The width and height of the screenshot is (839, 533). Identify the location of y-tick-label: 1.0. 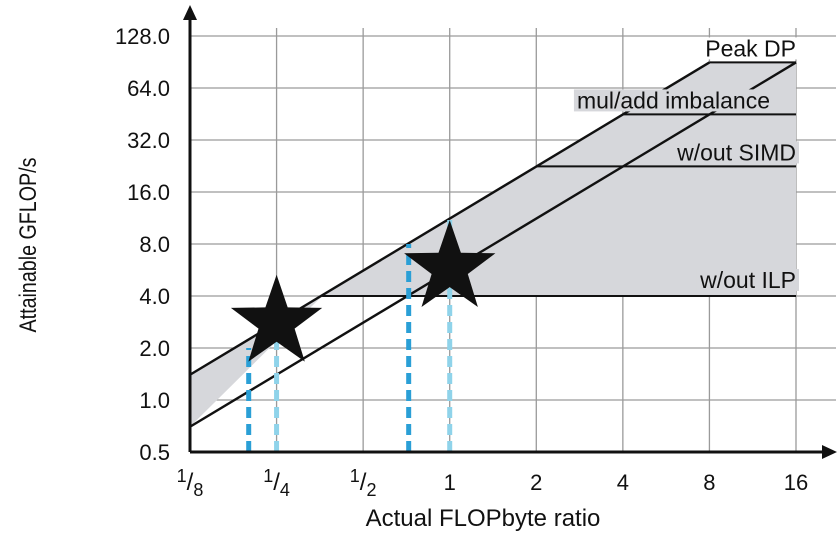
(154, 400).